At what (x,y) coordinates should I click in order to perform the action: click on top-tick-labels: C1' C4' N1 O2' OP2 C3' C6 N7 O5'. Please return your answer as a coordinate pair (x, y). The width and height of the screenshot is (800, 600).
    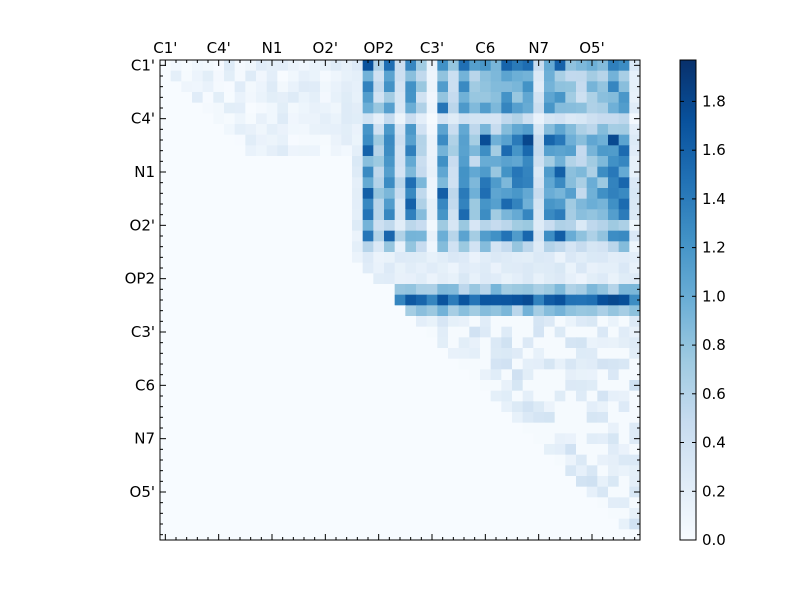
    Looking at the image, I should click on (379, 48).